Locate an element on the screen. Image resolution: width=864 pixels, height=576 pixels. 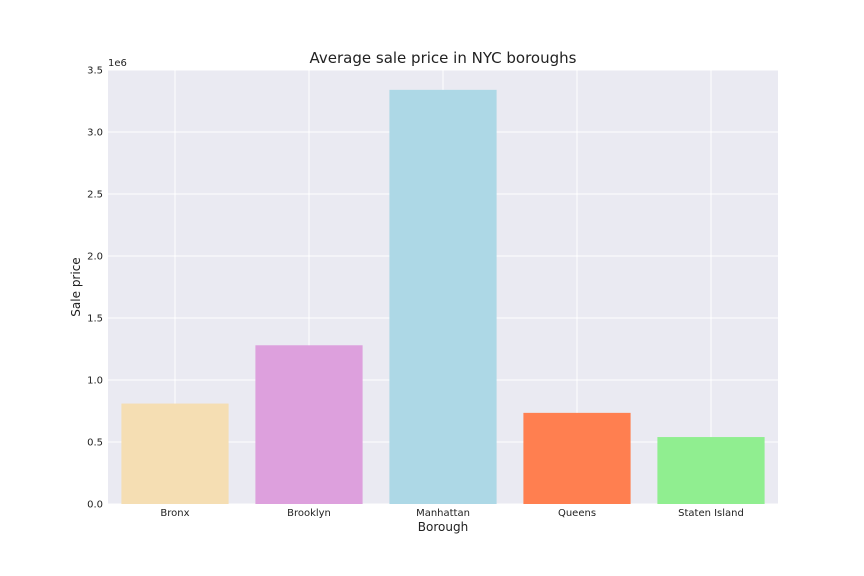
y-scale-label: 1e6 is located at coordinates (117, 63).